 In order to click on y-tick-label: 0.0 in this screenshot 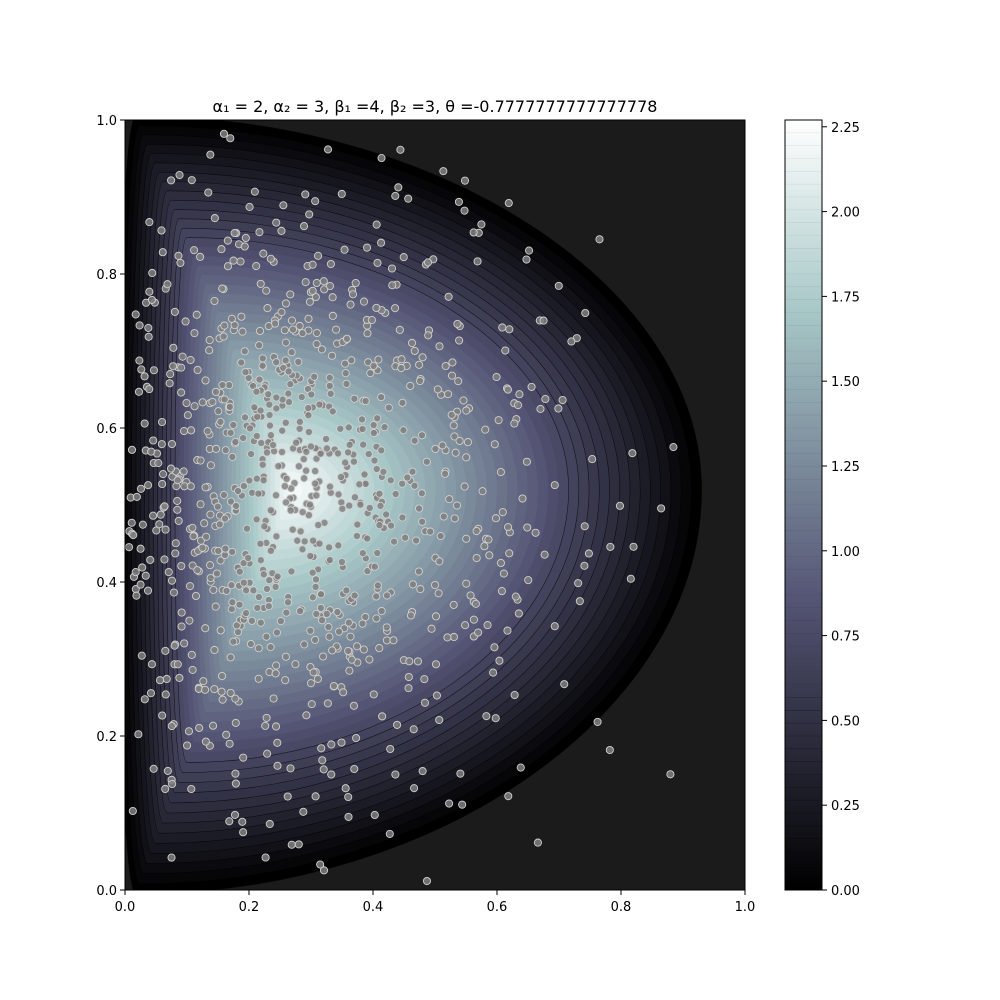, I will do `click(106, 891)`.